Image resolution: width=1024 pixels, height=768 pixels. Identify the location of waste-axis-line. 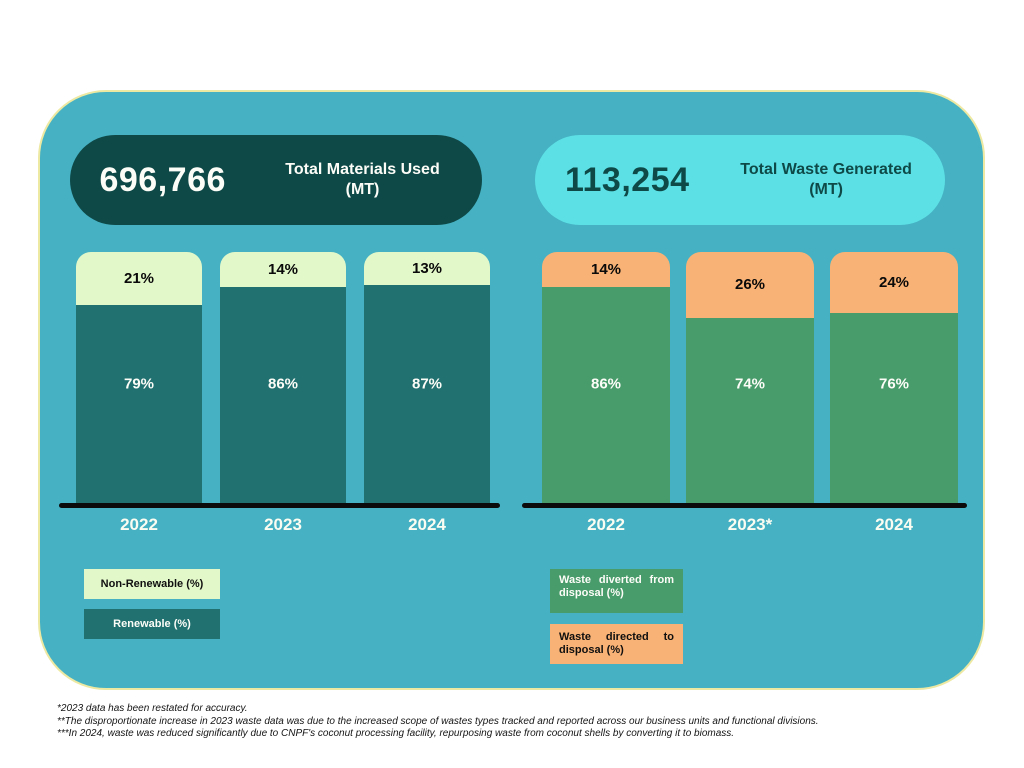
(744, 505).